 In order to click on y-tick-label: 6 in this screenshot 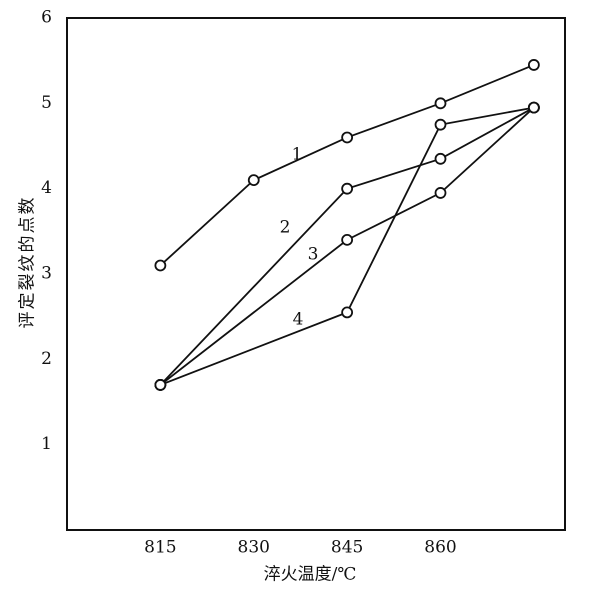, I will do `click(46, 18)`.